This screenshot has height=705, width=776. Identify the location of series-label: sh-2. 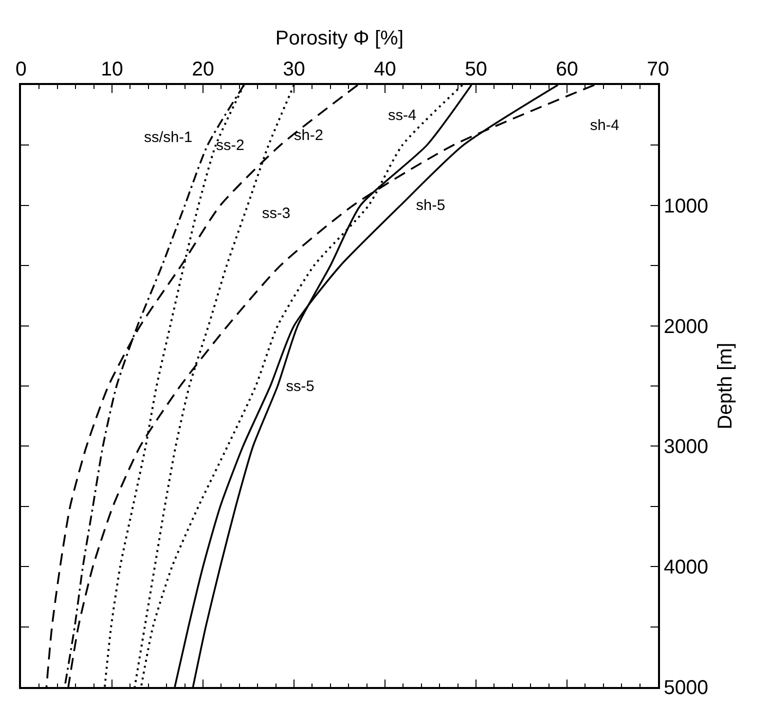
(309, 135).